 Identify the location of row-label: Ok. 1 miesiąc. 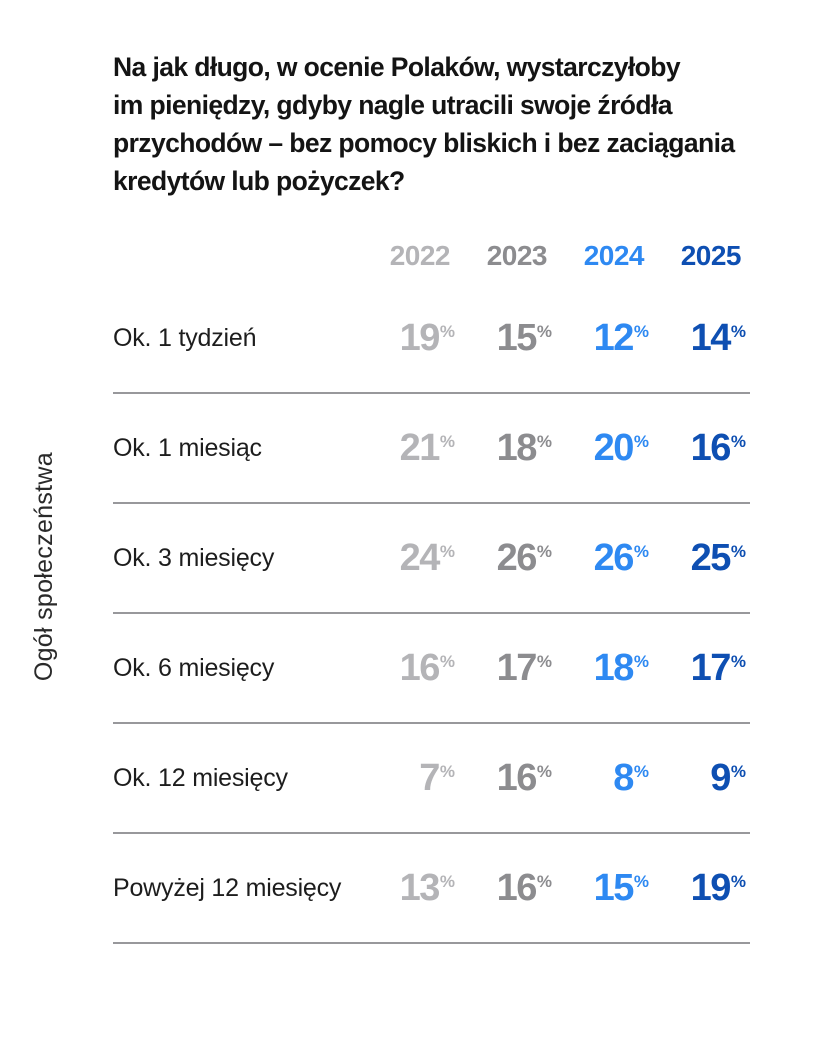
(187, 447).